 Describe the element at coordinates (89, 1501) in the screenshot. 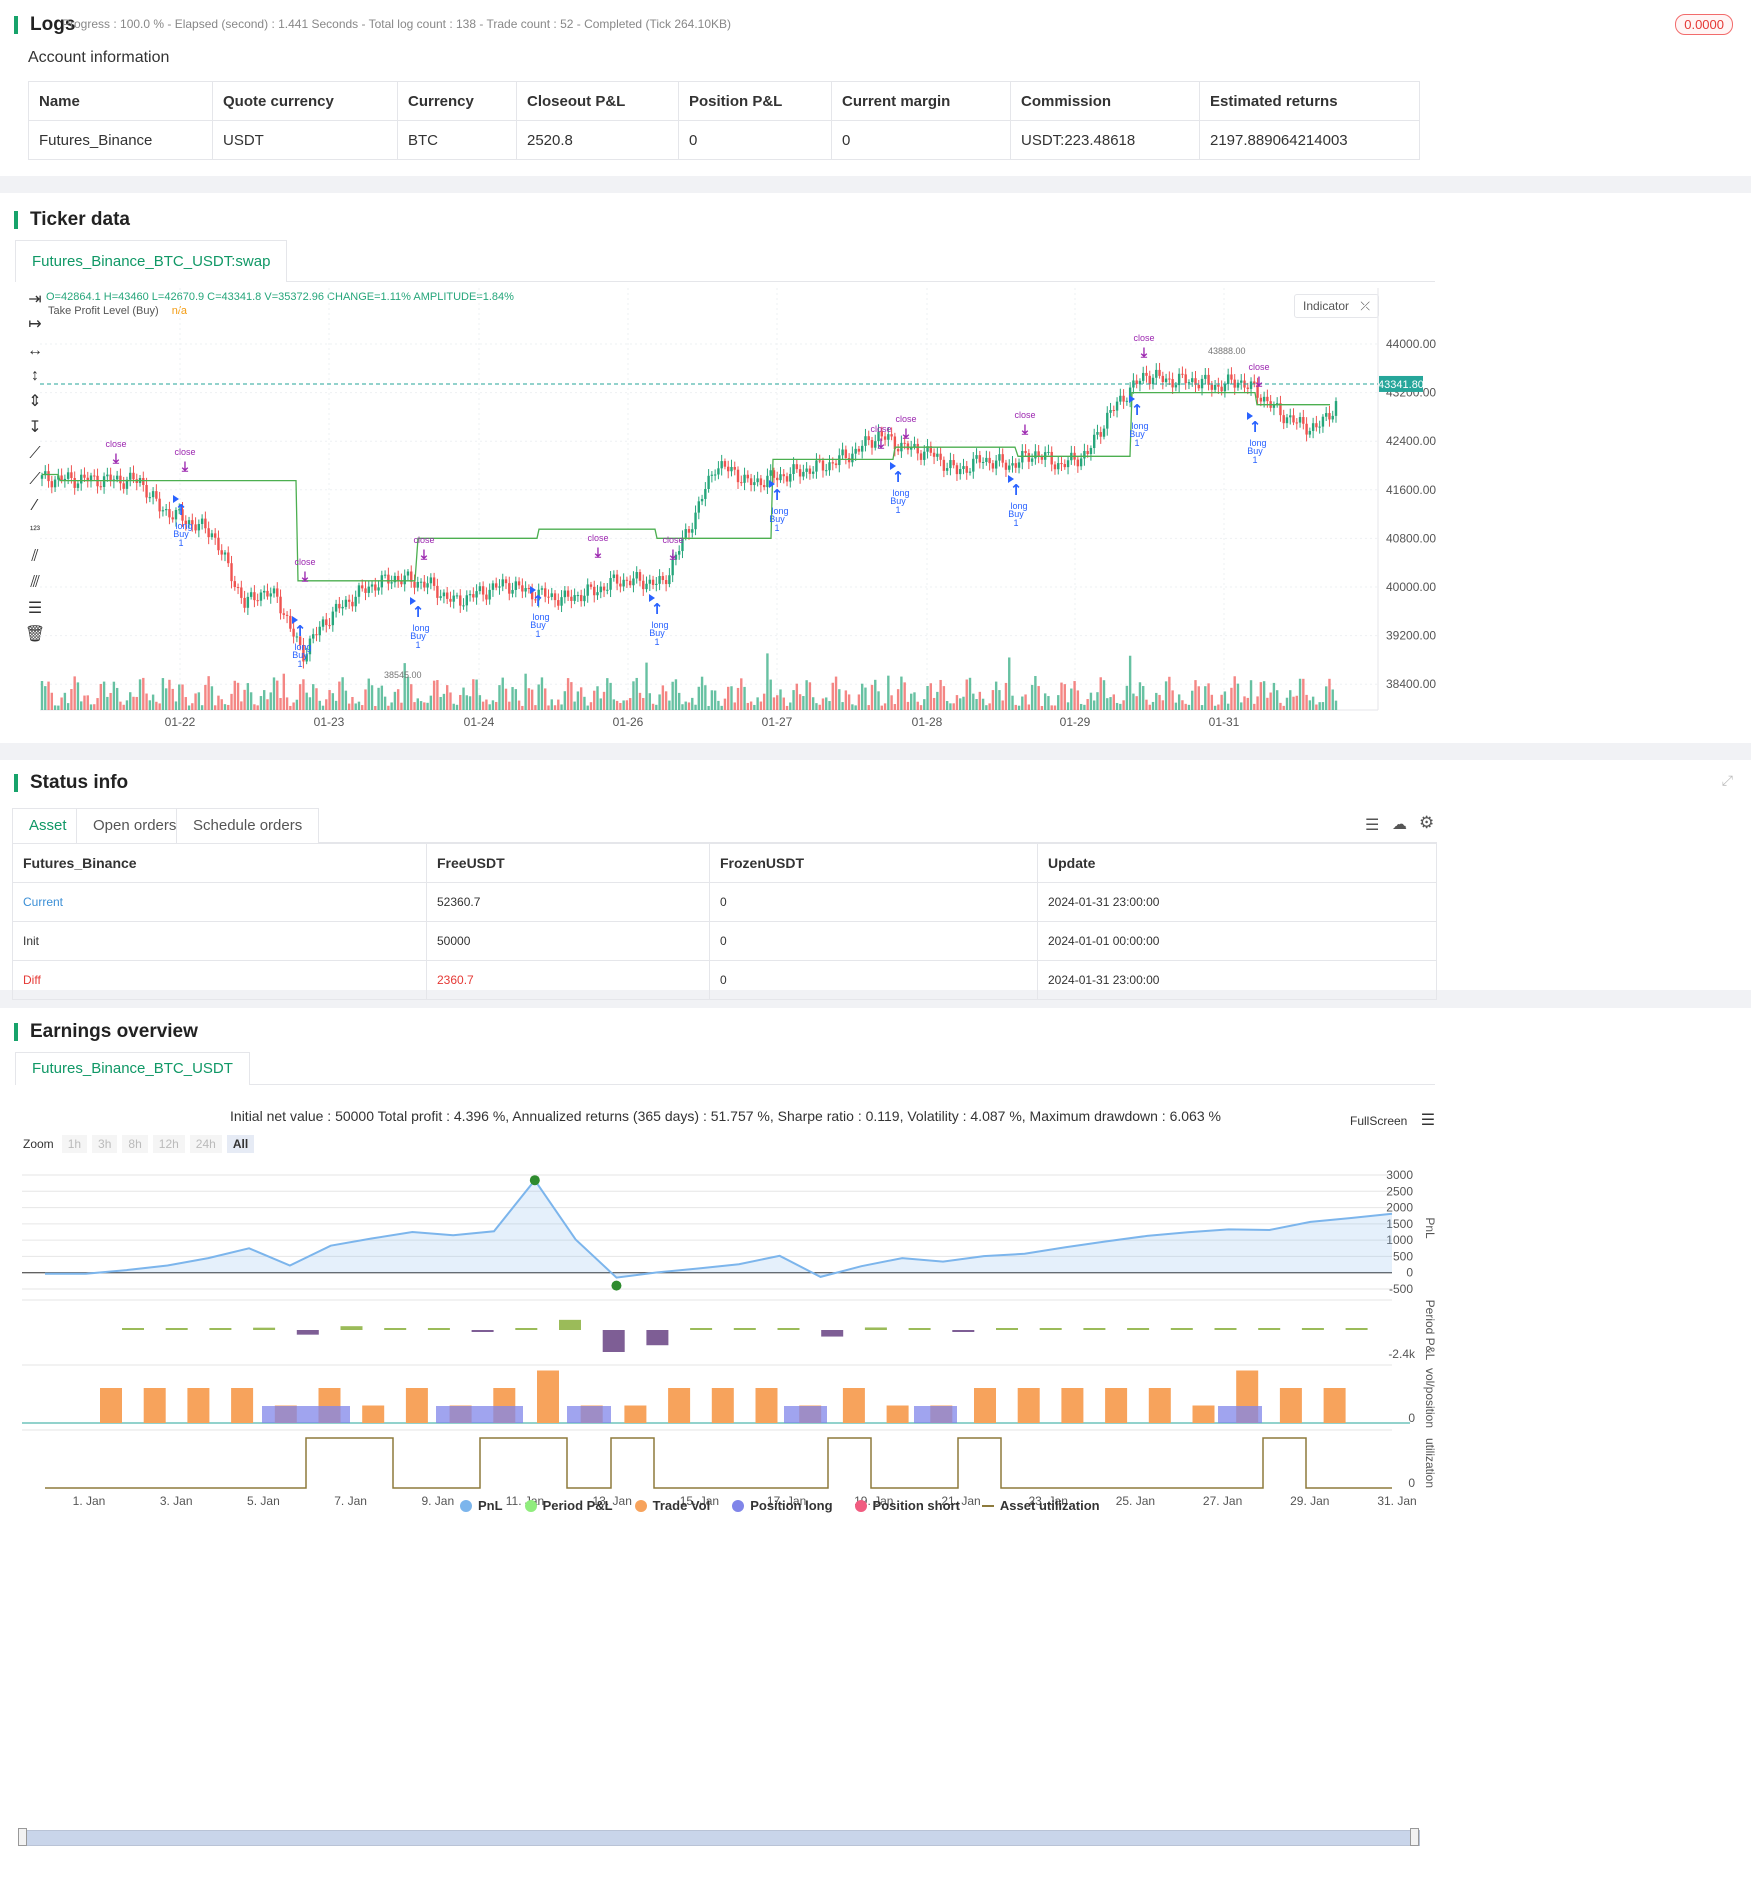

I see `x-tick-label: 1. Jan` at that location.